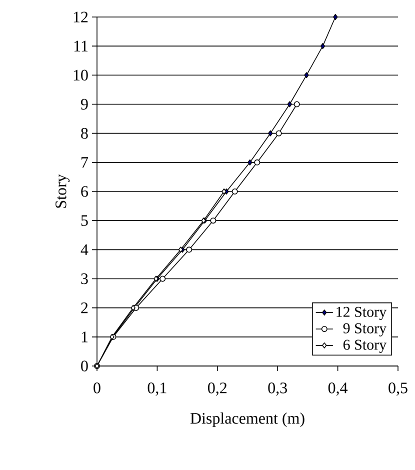  I want to click on y-tick-label: 8, so click(84, 133).